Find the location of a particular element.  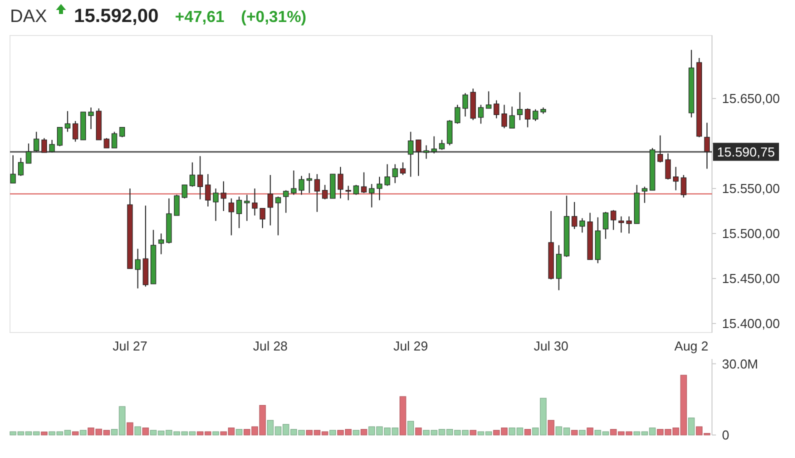

ref-line-label: 15.590,75 is located at coordinates (746, 152).